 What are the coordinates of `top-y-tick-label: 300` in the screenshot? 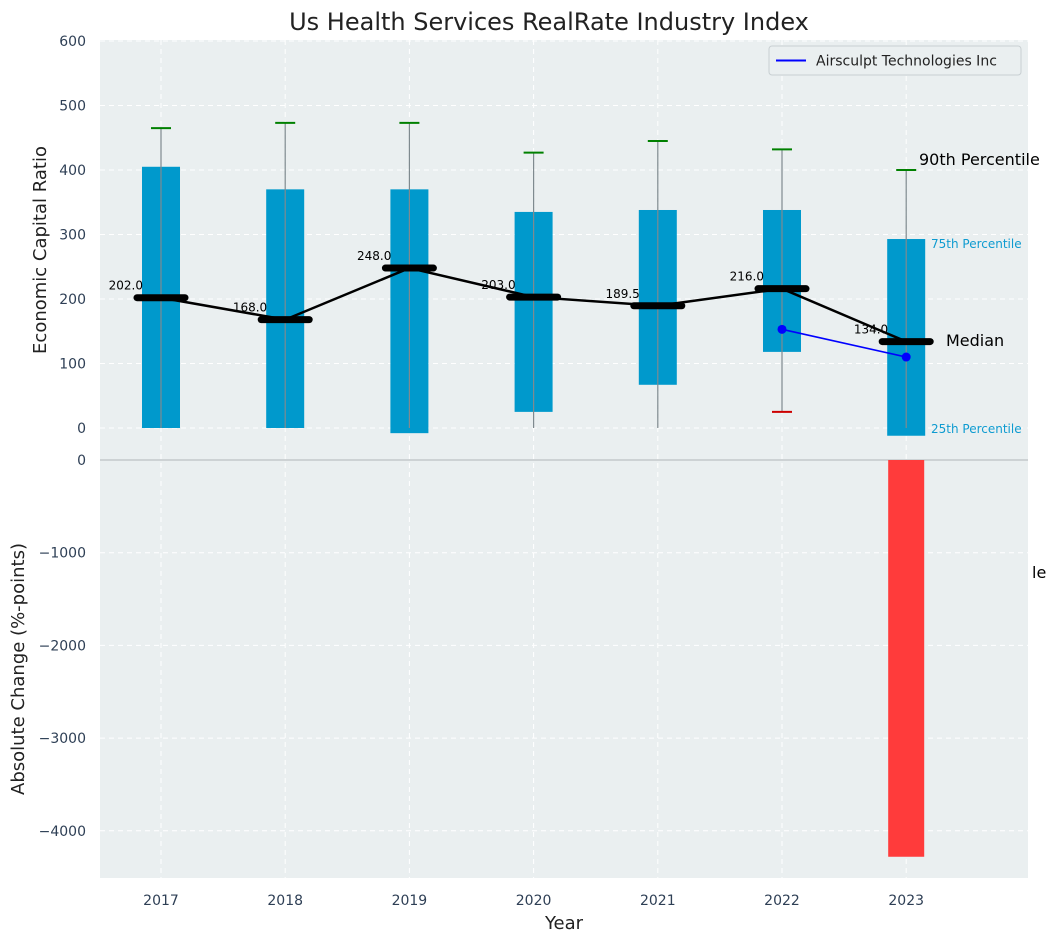 It's located at (72, 236).